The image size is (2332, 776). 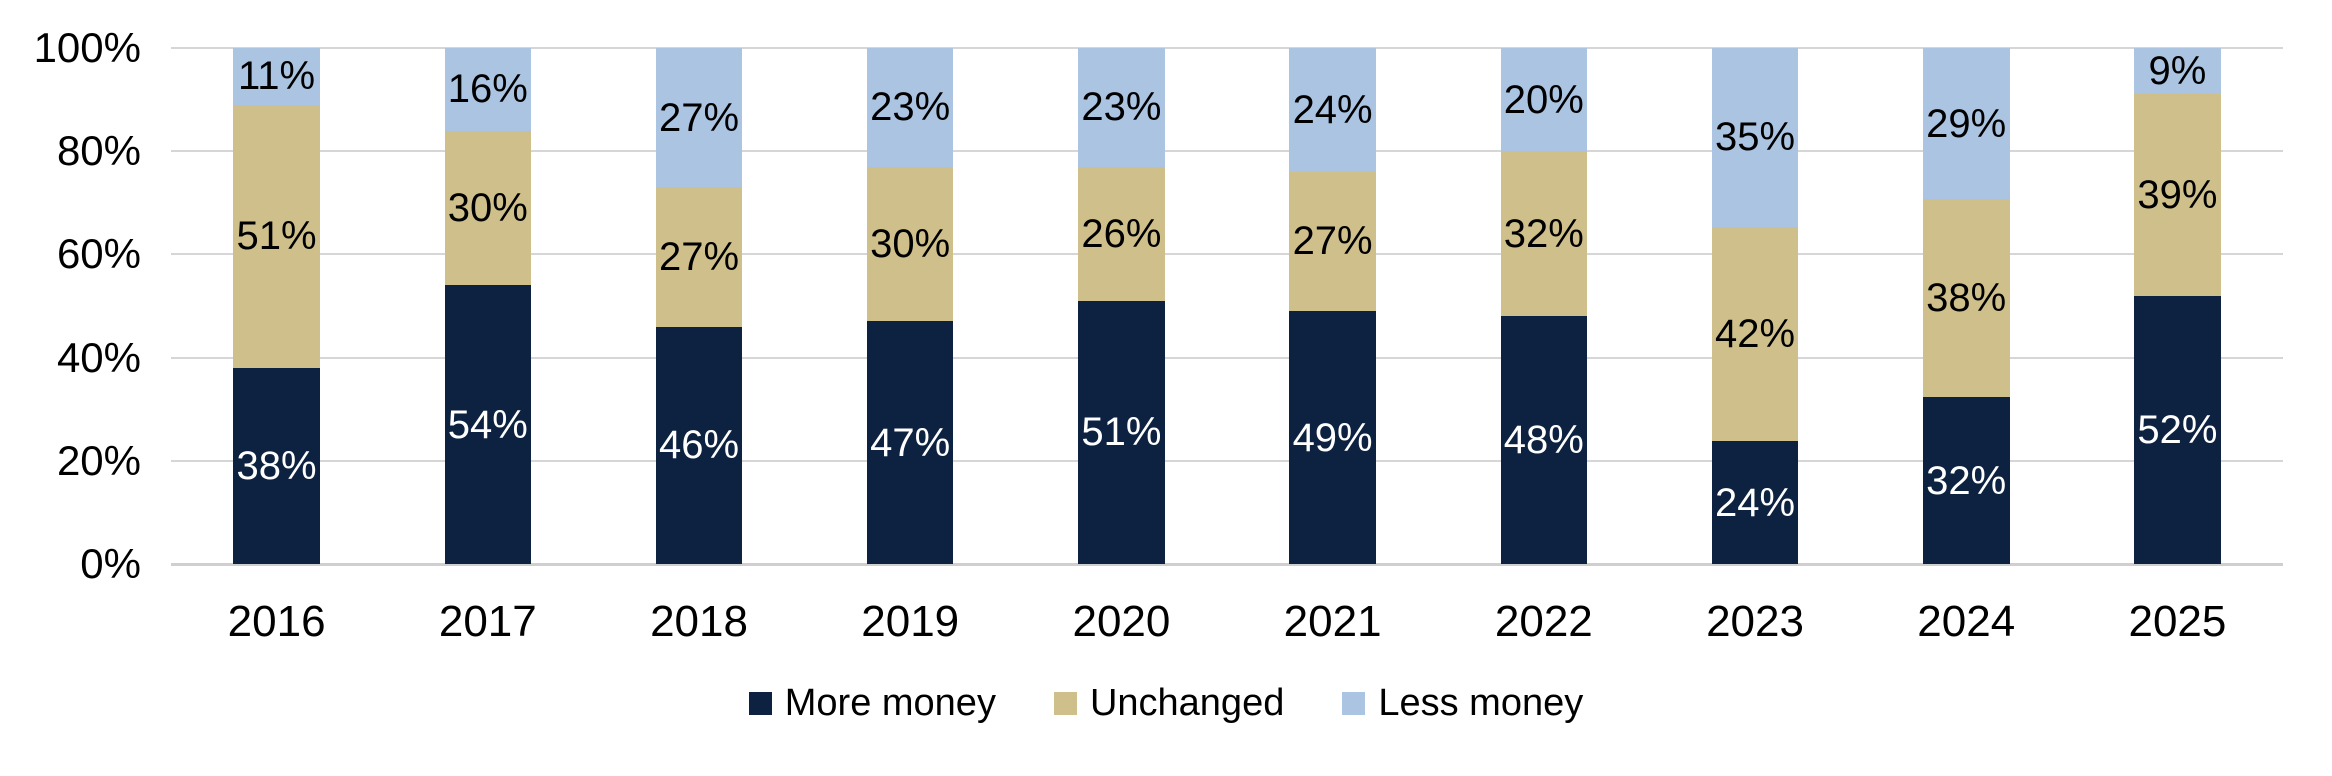 What do you see at coordinates (910, 107) in the screenshot?
I see `data-label-less-money-2019: 23%` at bounding box center [910, 107].